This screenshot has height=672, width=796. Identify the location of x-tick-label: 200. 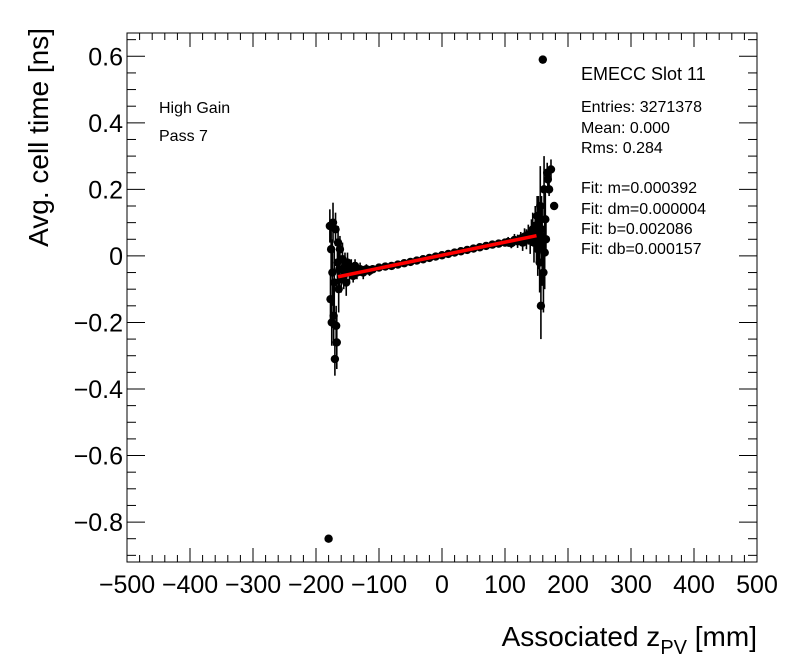
(568, 585).